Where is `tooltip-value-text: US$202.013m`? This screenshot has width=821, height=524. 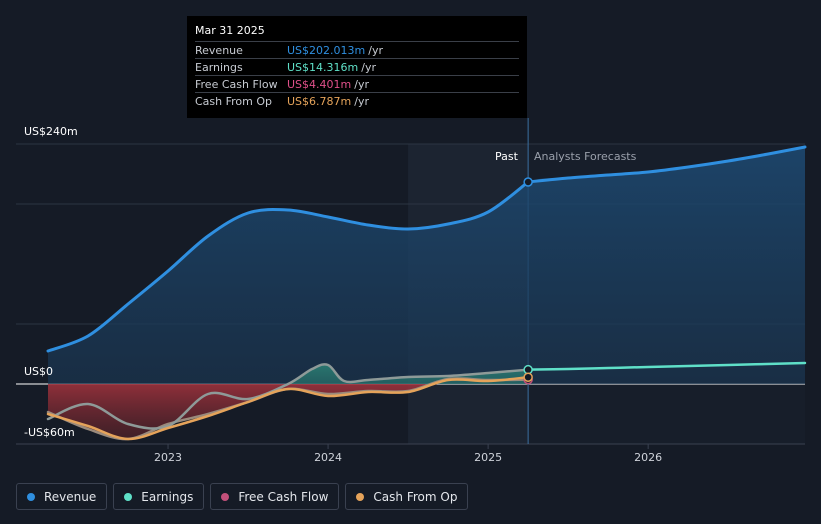
tooltip-value-text: US$202.013m is located at coordinates (326, 50).